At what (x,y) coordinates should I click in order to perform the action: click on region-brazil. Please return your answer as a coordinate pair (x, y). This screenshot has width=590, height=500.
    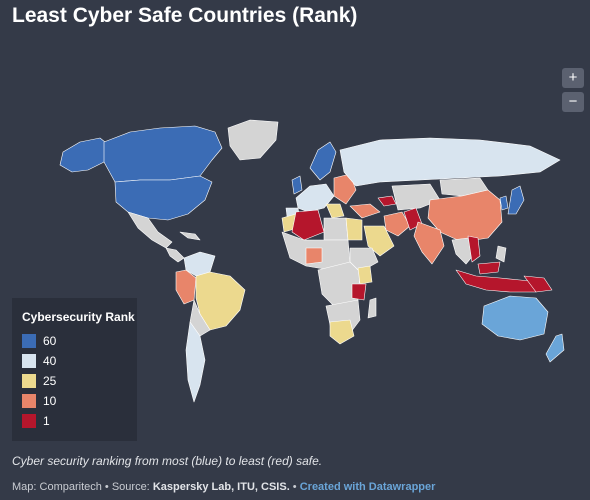
    Looking at the image, I should click on (220, 301).